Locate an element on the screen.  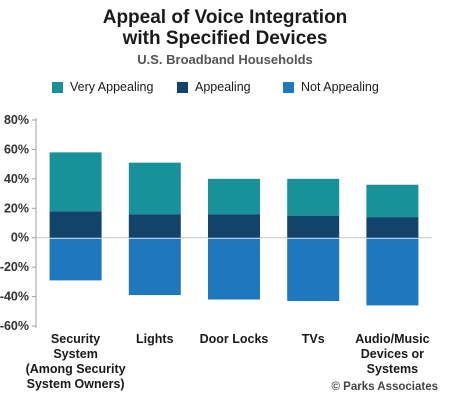
legend-swatch-very-appealing is located at coordinates (57, 87).